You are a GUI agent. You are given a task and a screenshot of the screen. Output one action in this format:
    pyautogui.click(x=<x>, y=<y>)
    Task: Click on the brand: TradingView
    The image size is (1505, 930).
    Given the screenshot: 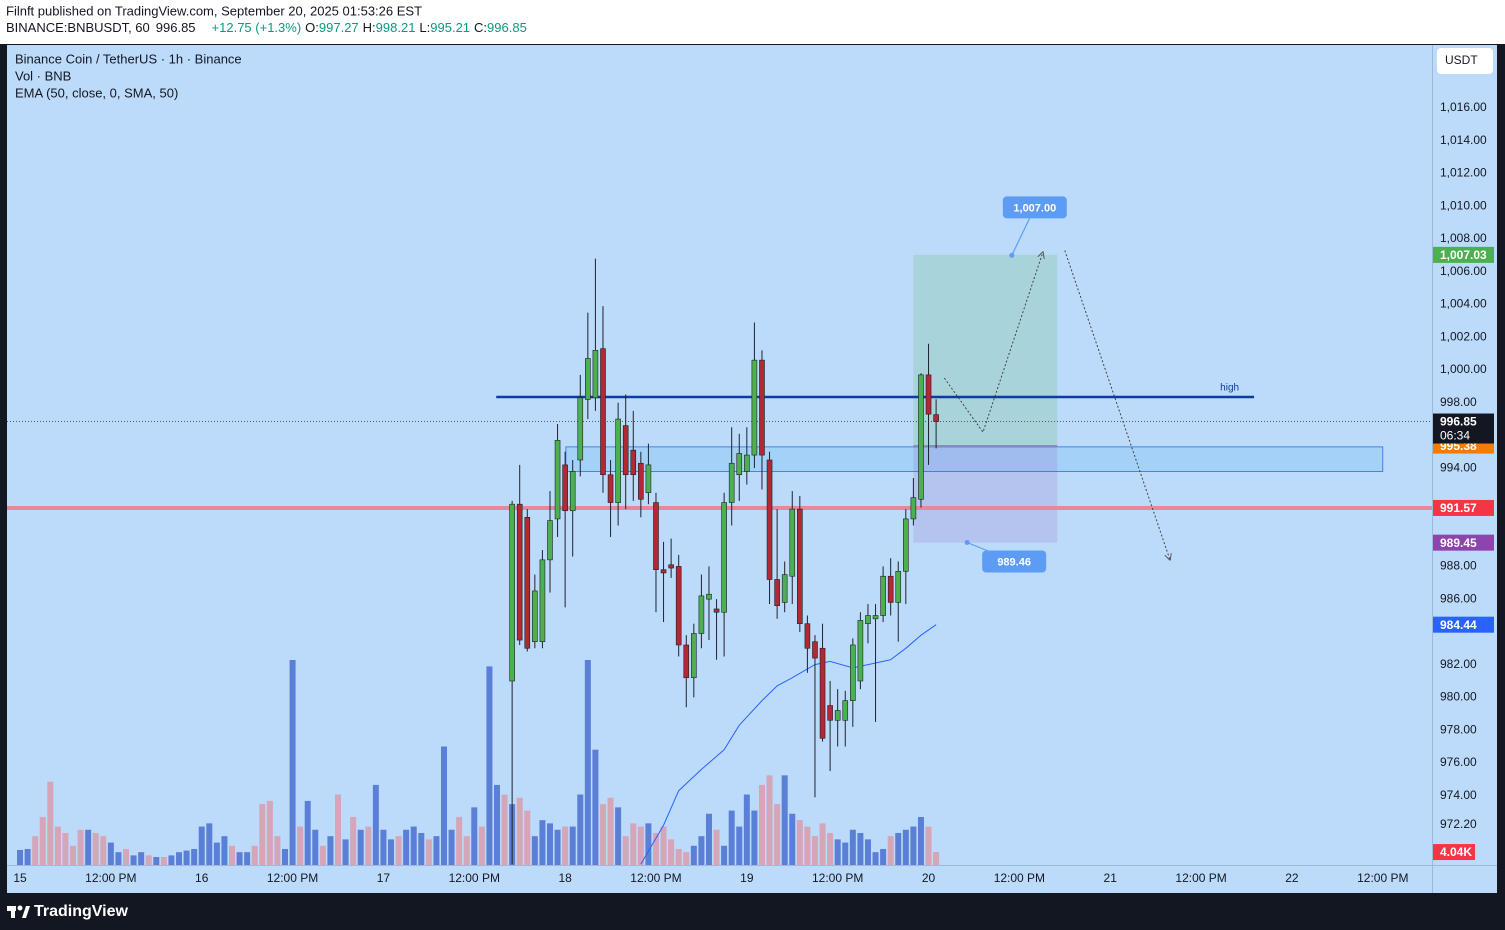 What is the action you would take?
    pyautogui.click(x=81, y=911)
    